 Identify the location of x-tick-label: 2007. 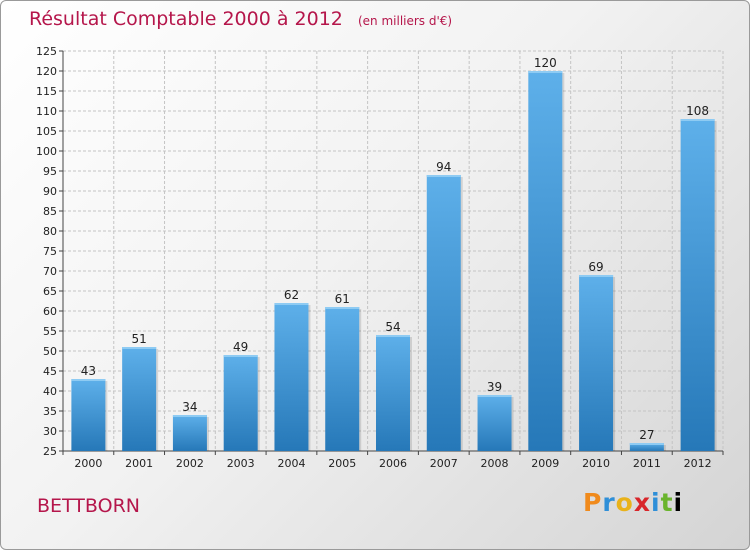
(444, 463).